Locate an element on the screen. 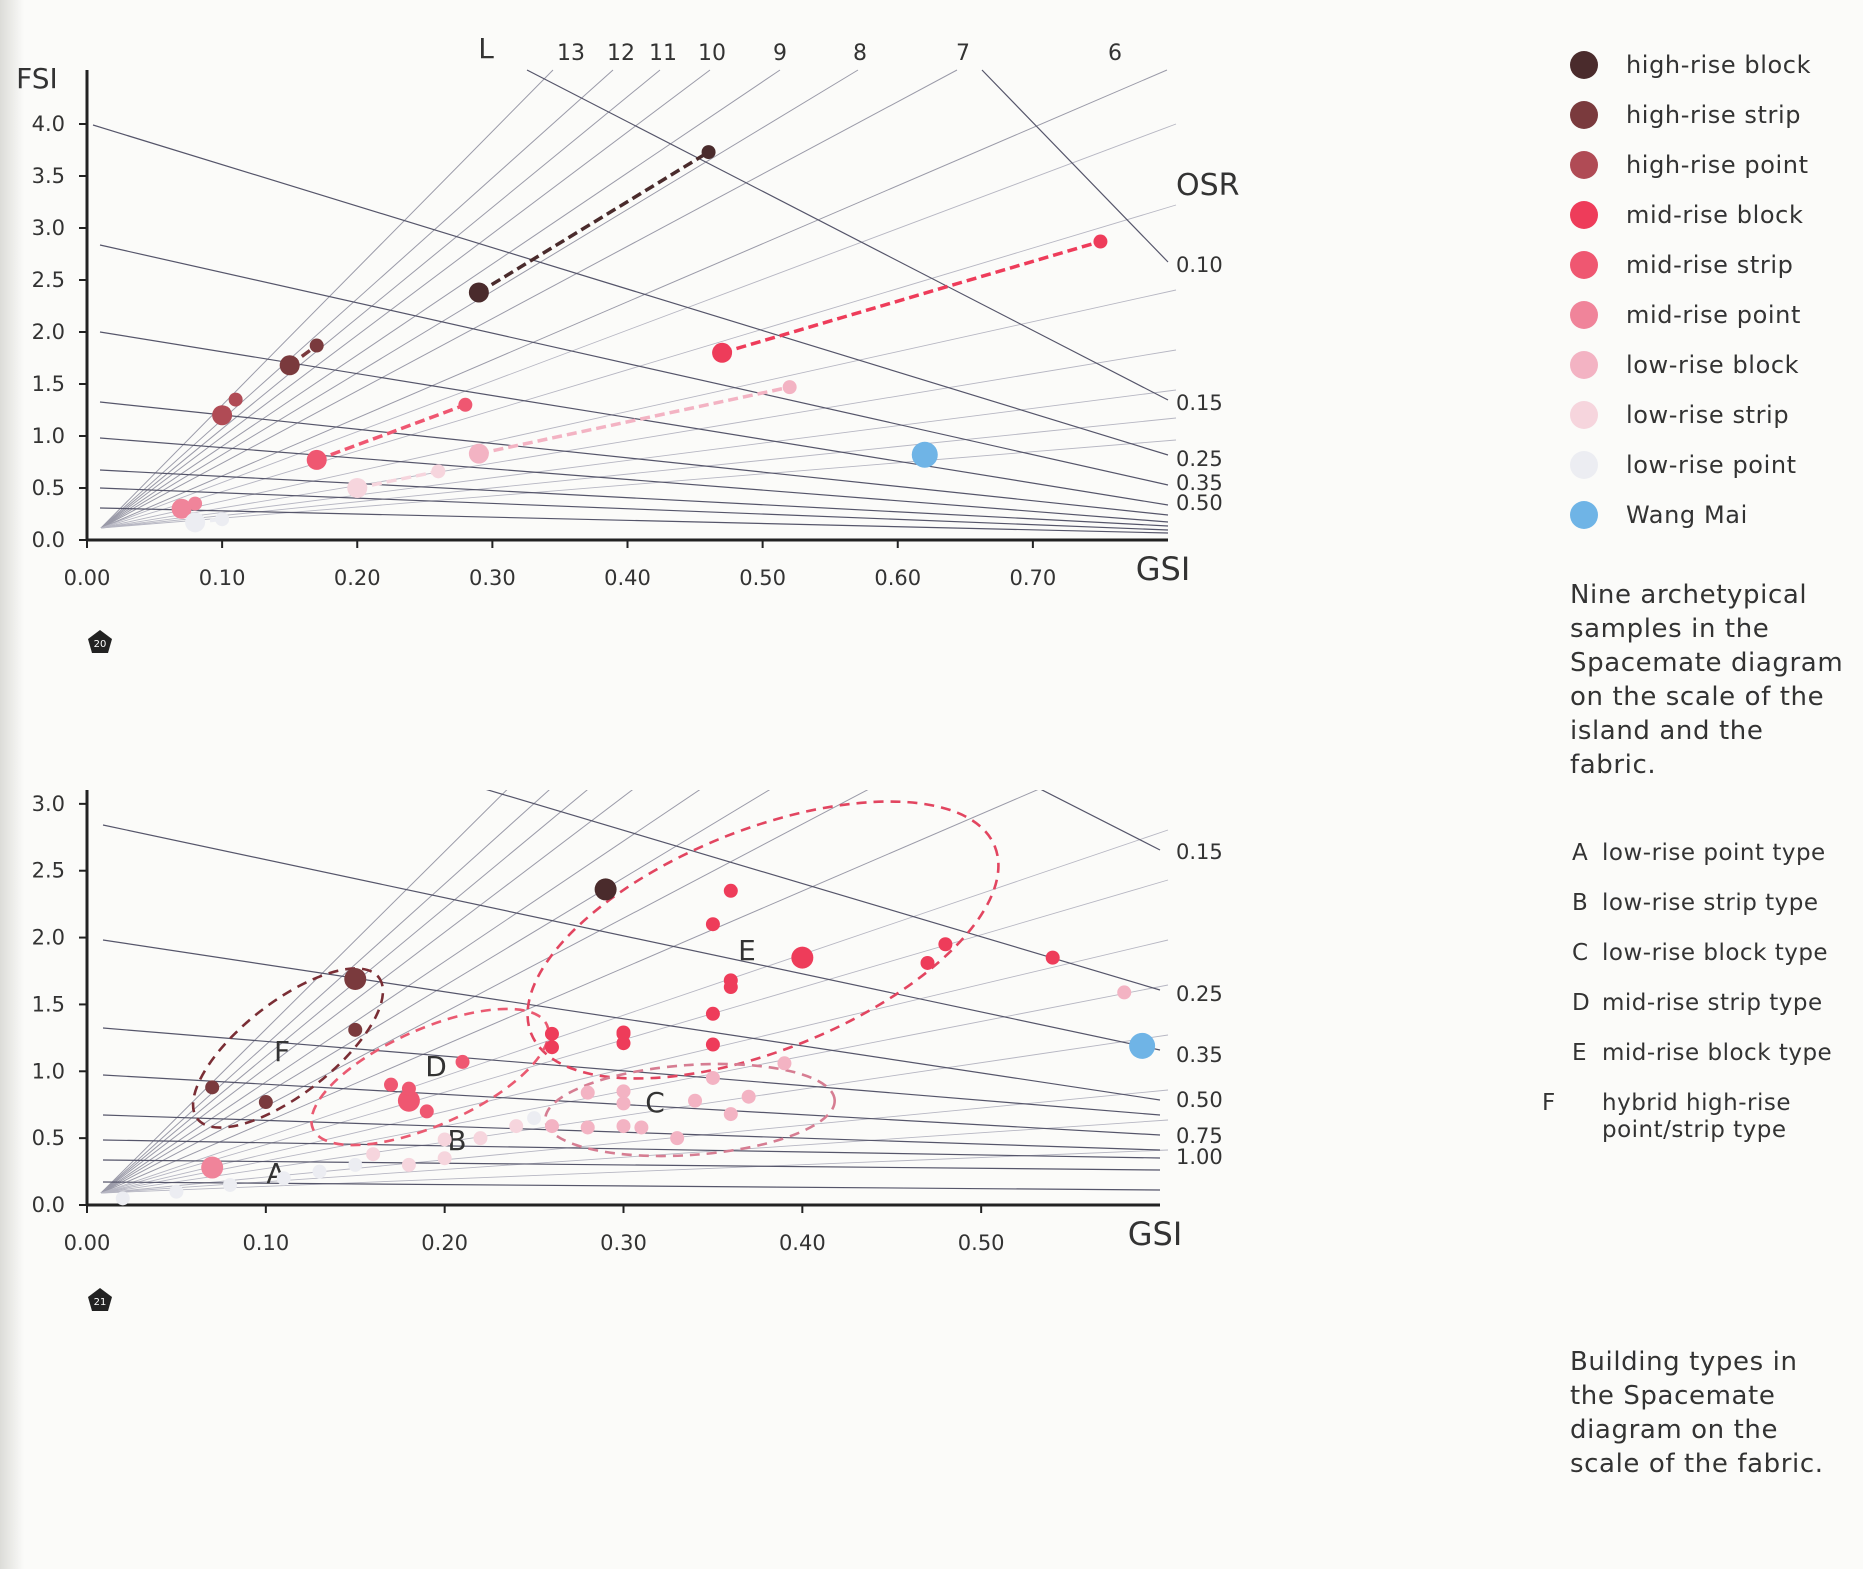 This screenshot has width=1863, height=1569. legend-item: mid-rise point is located at coordinates (1710, 315).